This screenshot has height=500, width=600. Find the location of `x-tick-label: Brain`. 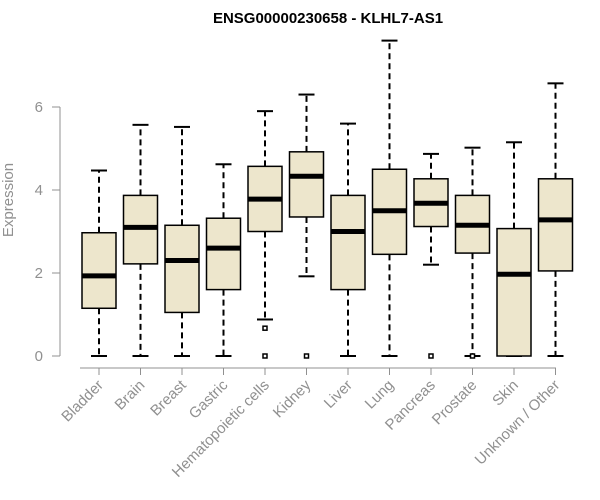

x-tick-label: Brain is located at coordinates (130, 395).